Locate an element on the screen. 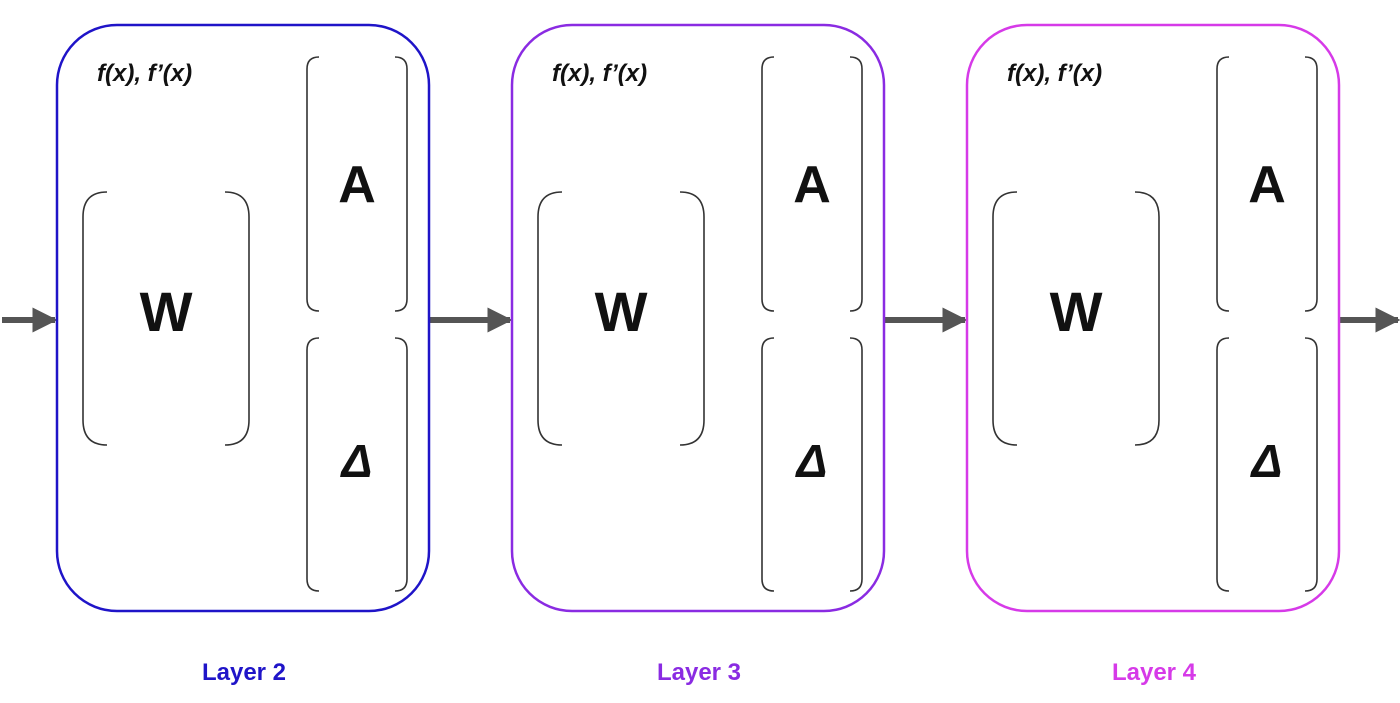 This screenshot has height=703, width=1400. layer-label: Layer 3 is located at coordinates (699, 672).